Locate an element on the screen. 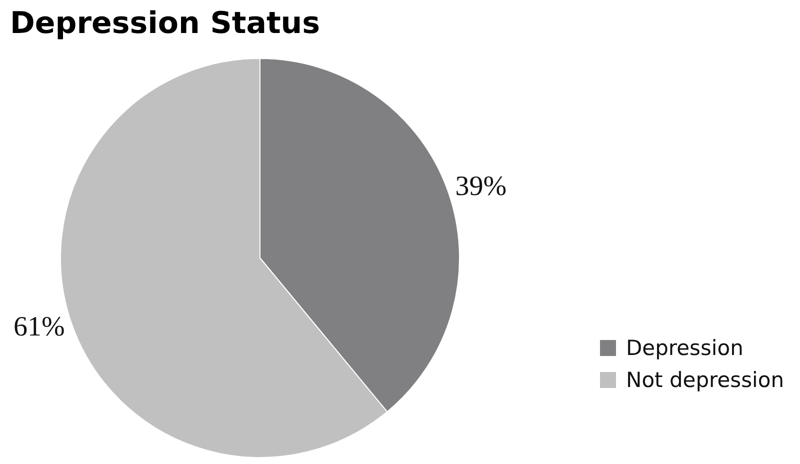 The image size is (800, 464). data-label: 39% is located at coordinates (481, 186).